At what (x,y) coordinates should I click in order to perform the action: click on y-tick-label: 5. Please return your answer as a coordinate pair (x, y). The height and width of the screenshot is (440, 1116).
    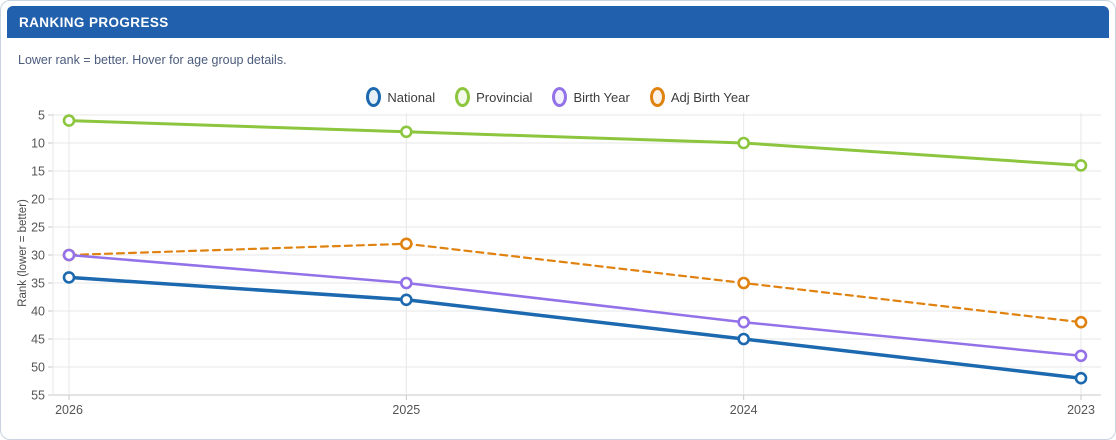
    Looking at the image, I should click on (41, 116).